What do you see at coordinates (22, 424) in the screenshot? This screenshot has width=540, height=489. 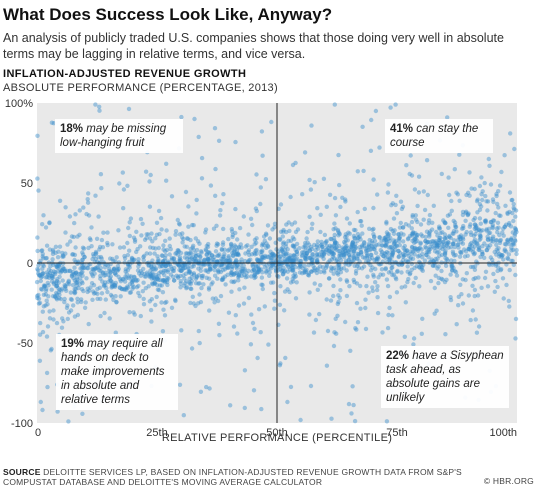 I see `y-tick-label: -100` at bounding box center [22, 424].